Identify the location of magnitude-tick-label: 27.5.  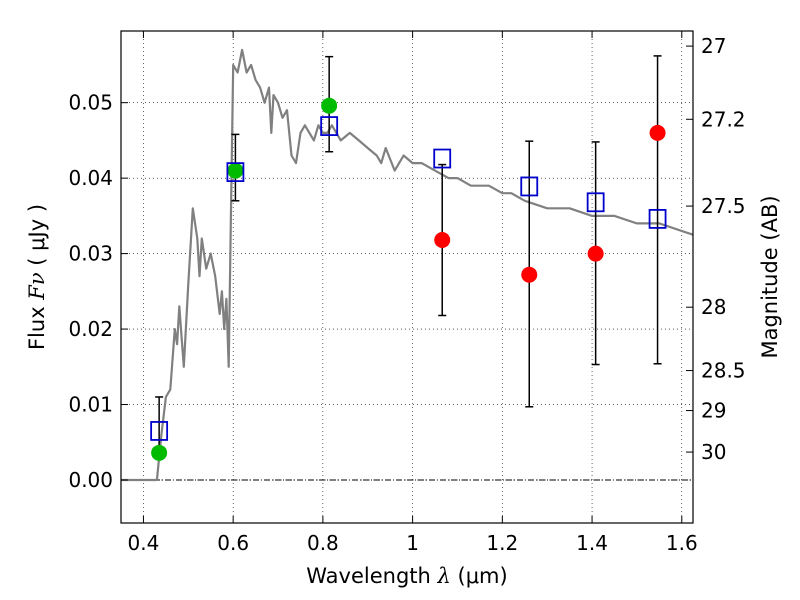
(723, 206).